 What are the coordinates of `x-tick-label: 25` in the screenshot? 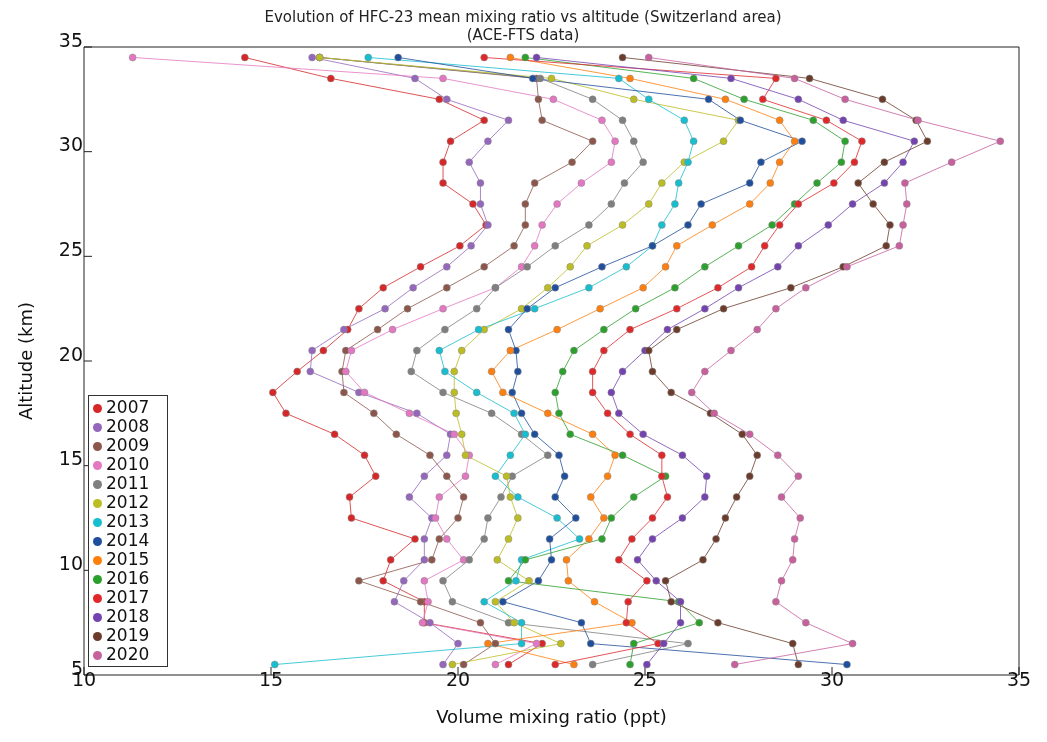 It's located at (645, 679).